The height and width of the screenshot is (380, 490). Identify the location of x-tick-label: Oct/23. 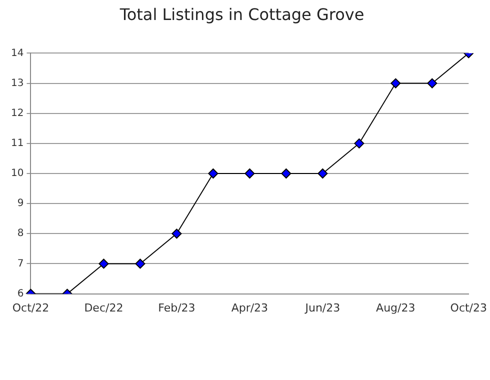
(469, 307).